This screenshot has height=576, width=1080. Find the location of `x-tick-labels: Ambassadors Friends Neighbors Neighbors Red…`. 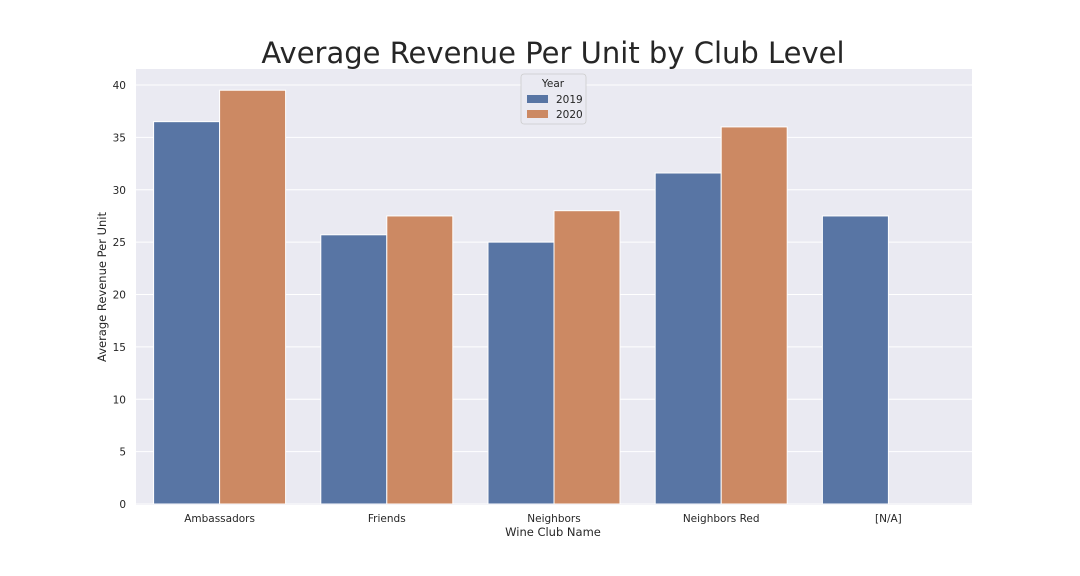

x-tick-labels: Ambassadors Friends Neighbors Neighbors Red… is located at coordinates (543, 519).